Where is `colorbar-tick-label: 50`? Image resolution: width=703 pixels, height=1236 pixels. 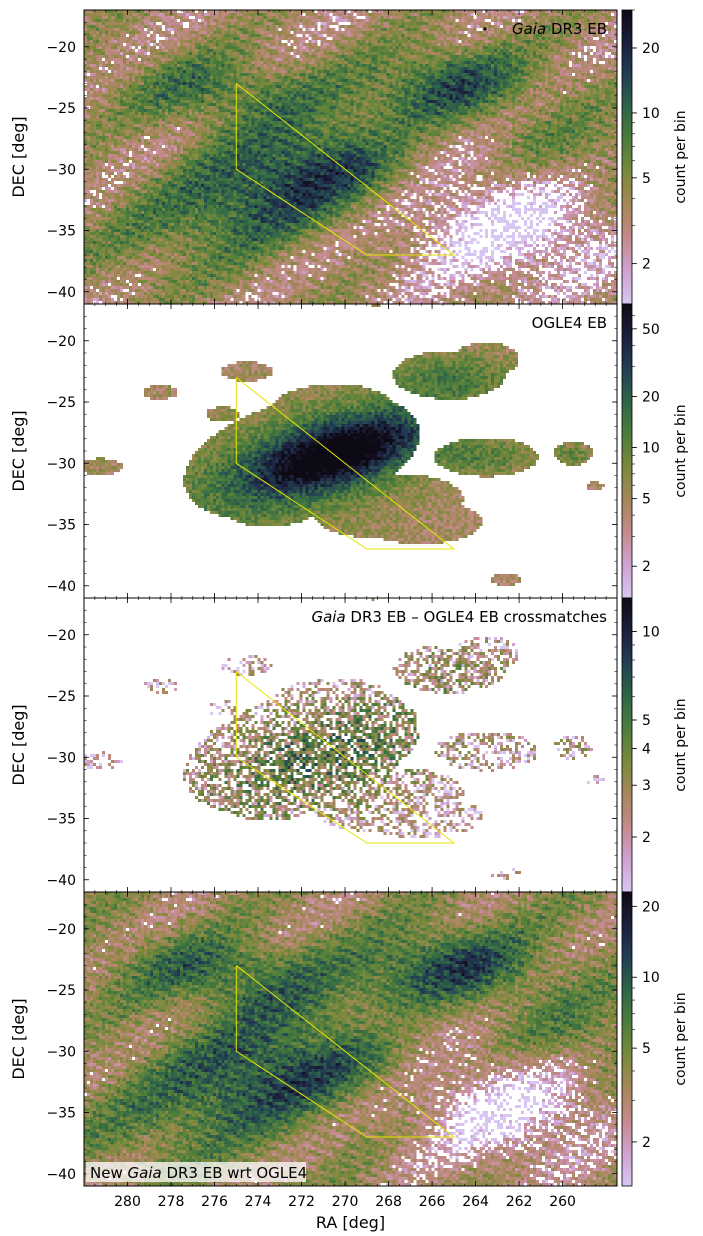
colorbar-tick-label: 50 is located at coordinates (651, 330).